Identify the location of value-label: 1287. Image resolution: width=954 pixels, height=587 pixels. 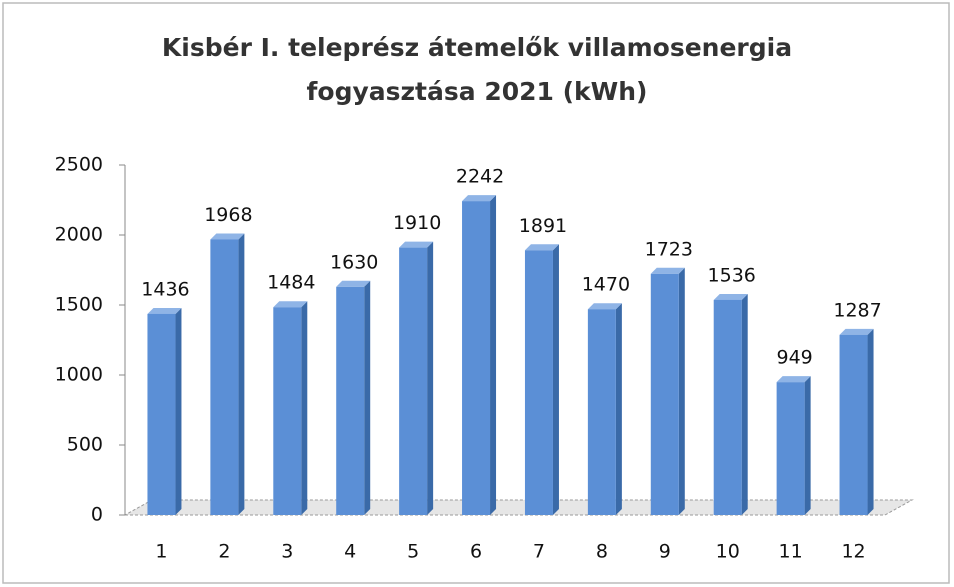
(857, 310).